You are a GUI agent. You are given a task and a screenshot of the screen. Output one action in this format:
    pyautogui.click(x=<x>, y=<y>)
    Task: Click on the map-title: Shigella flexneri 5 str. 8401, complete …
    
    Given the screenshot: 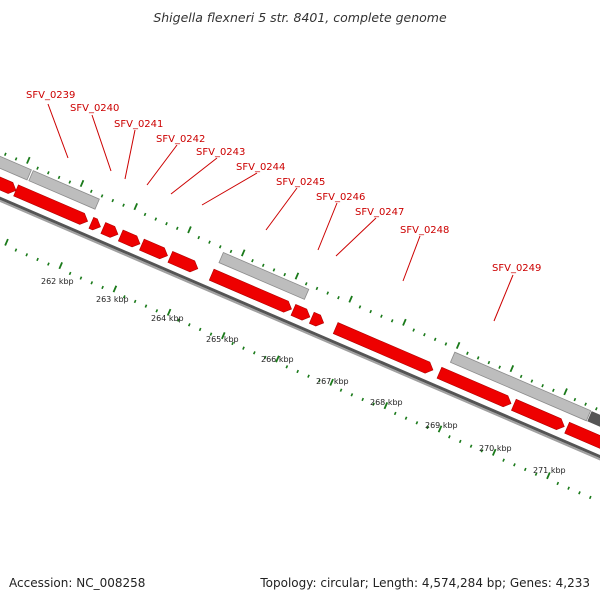 What is the action you would take?
    pyautogui.click(x=300, y=17)
    